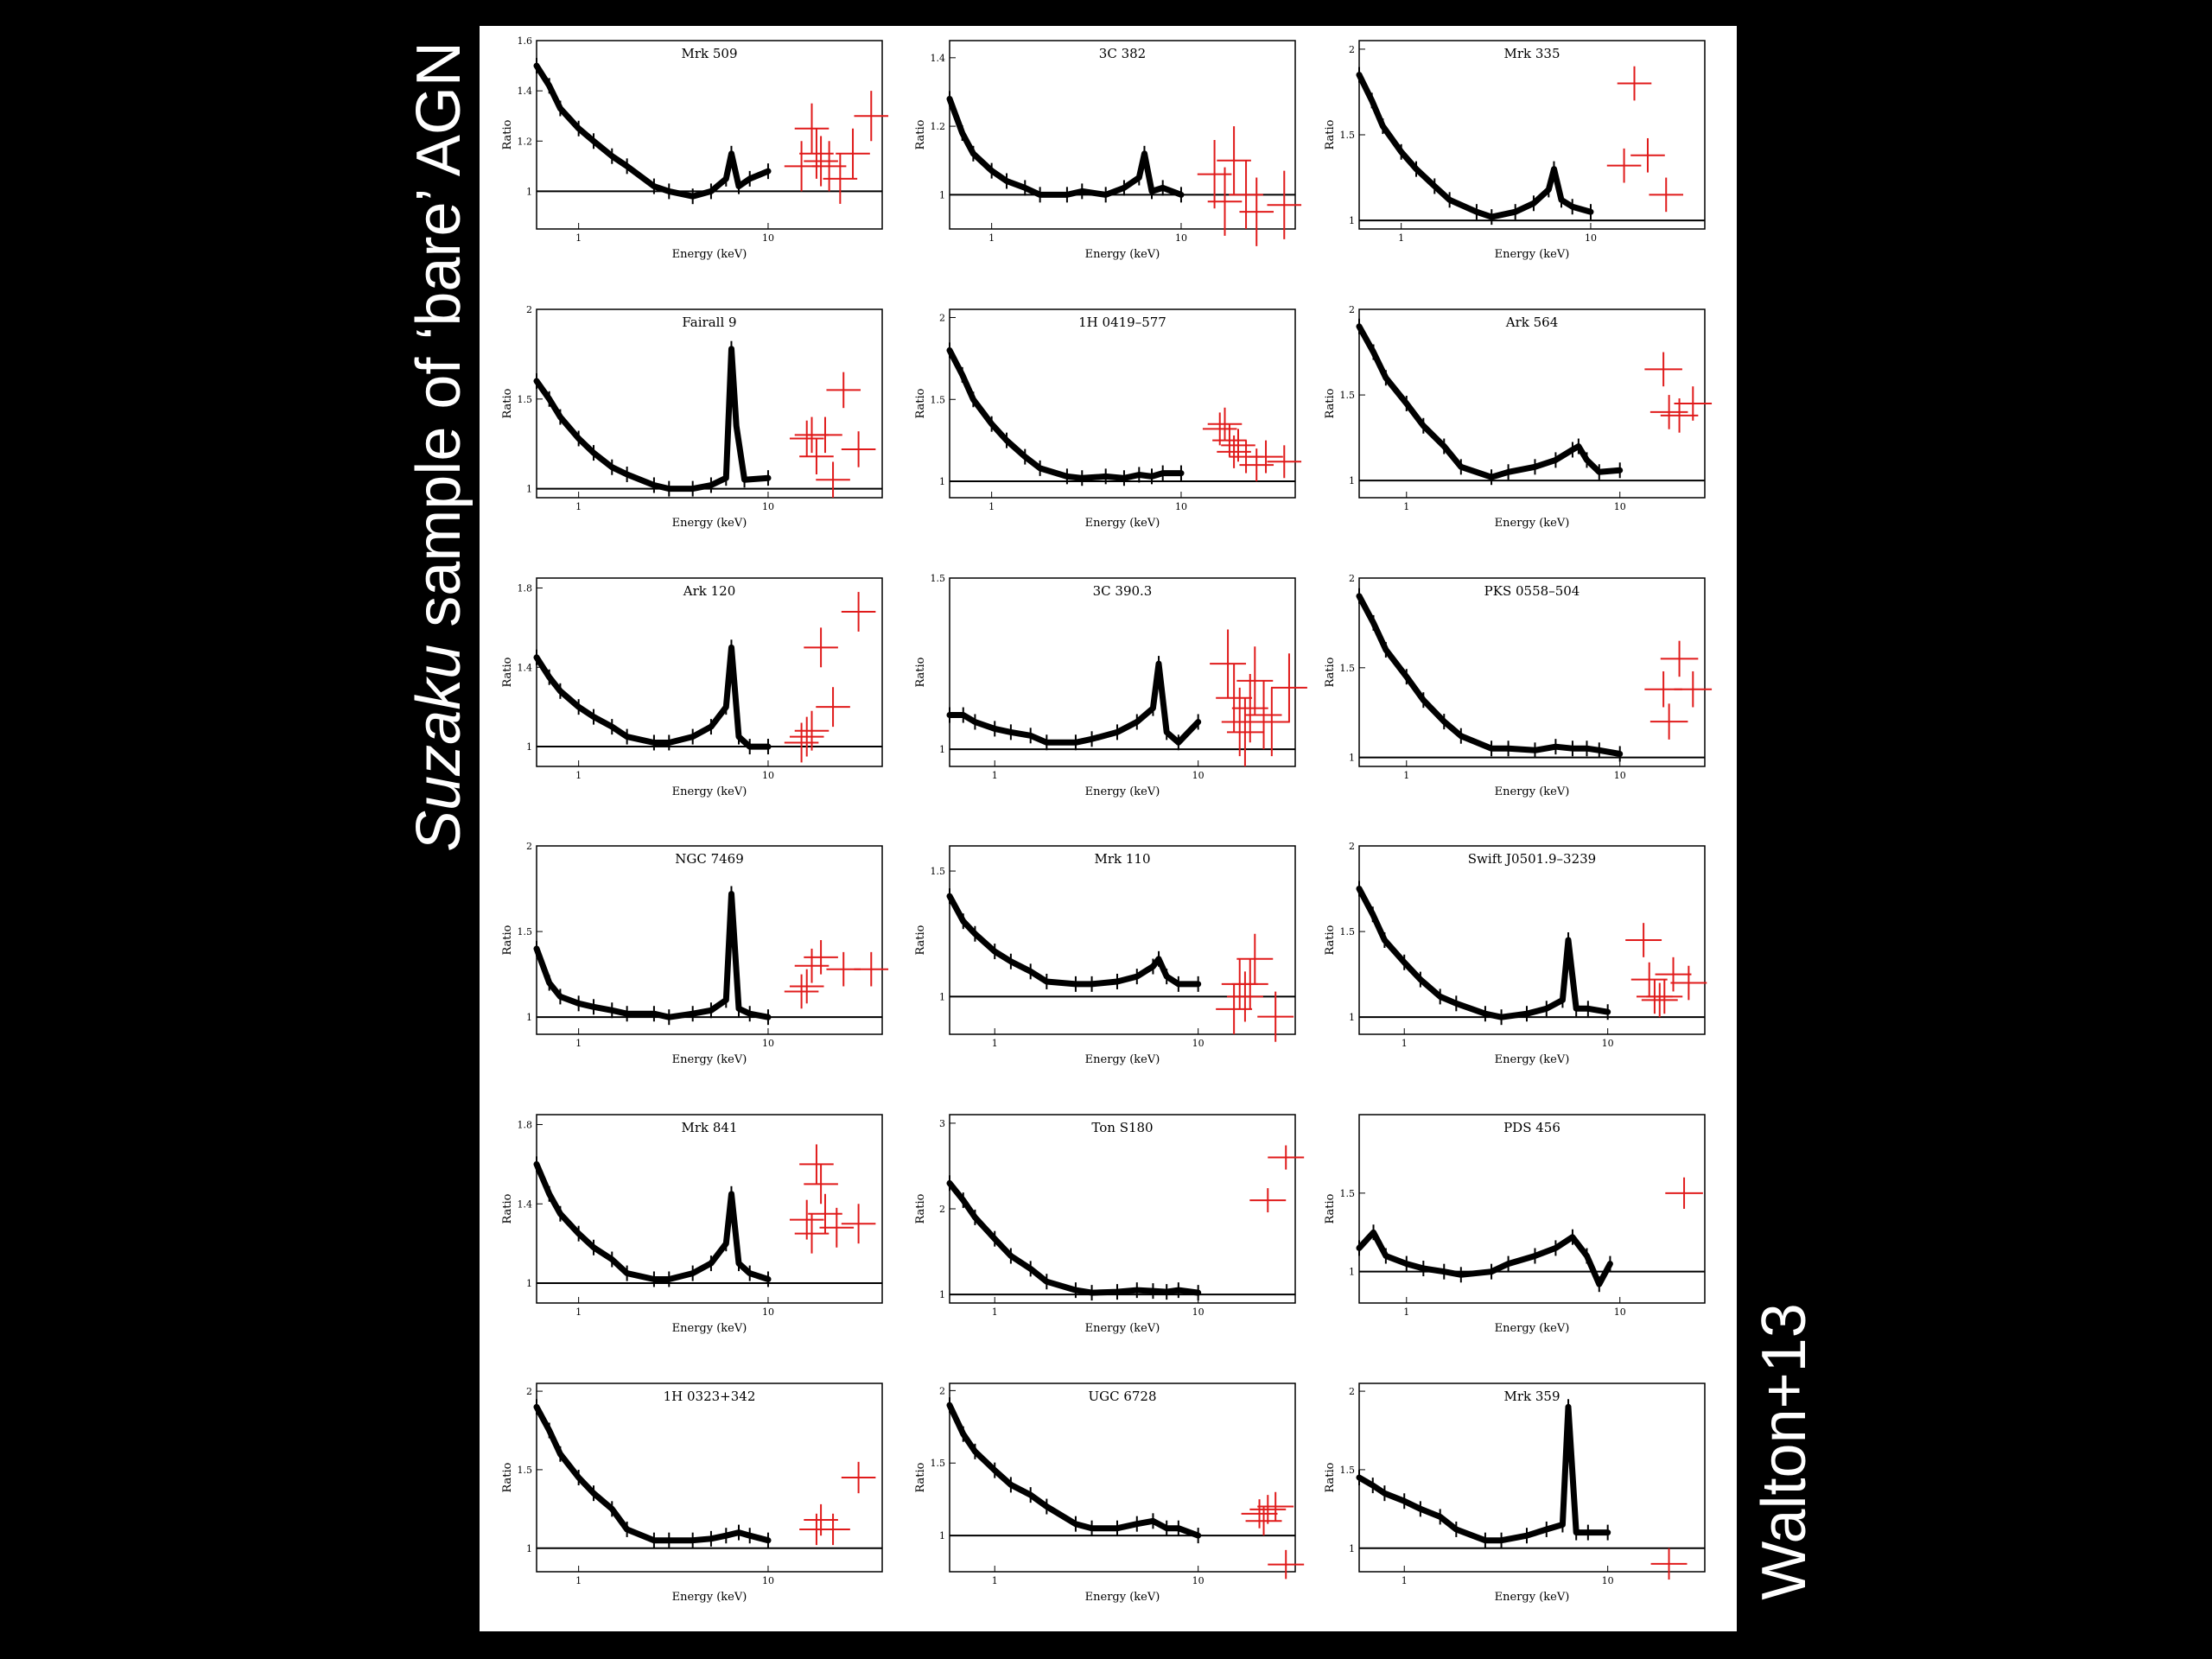  What do you see at coordinates (995, 775) in the screenshot?
I see `panel-8-xtick-label: 1` at bounding box center [995, 775].